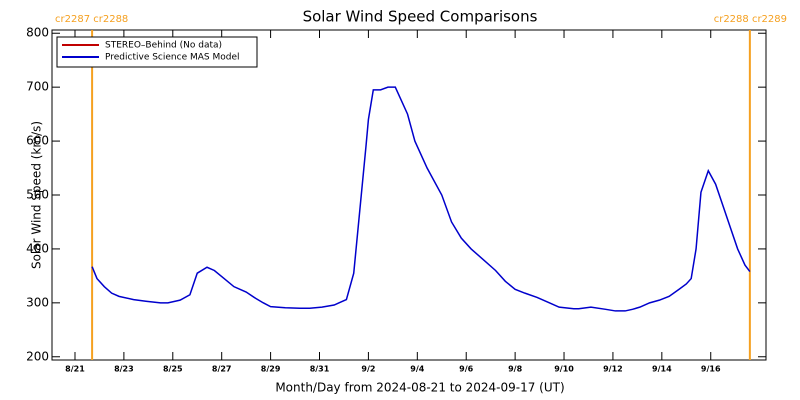  I want to click on y-tick-label: 700, so click(37, 87).